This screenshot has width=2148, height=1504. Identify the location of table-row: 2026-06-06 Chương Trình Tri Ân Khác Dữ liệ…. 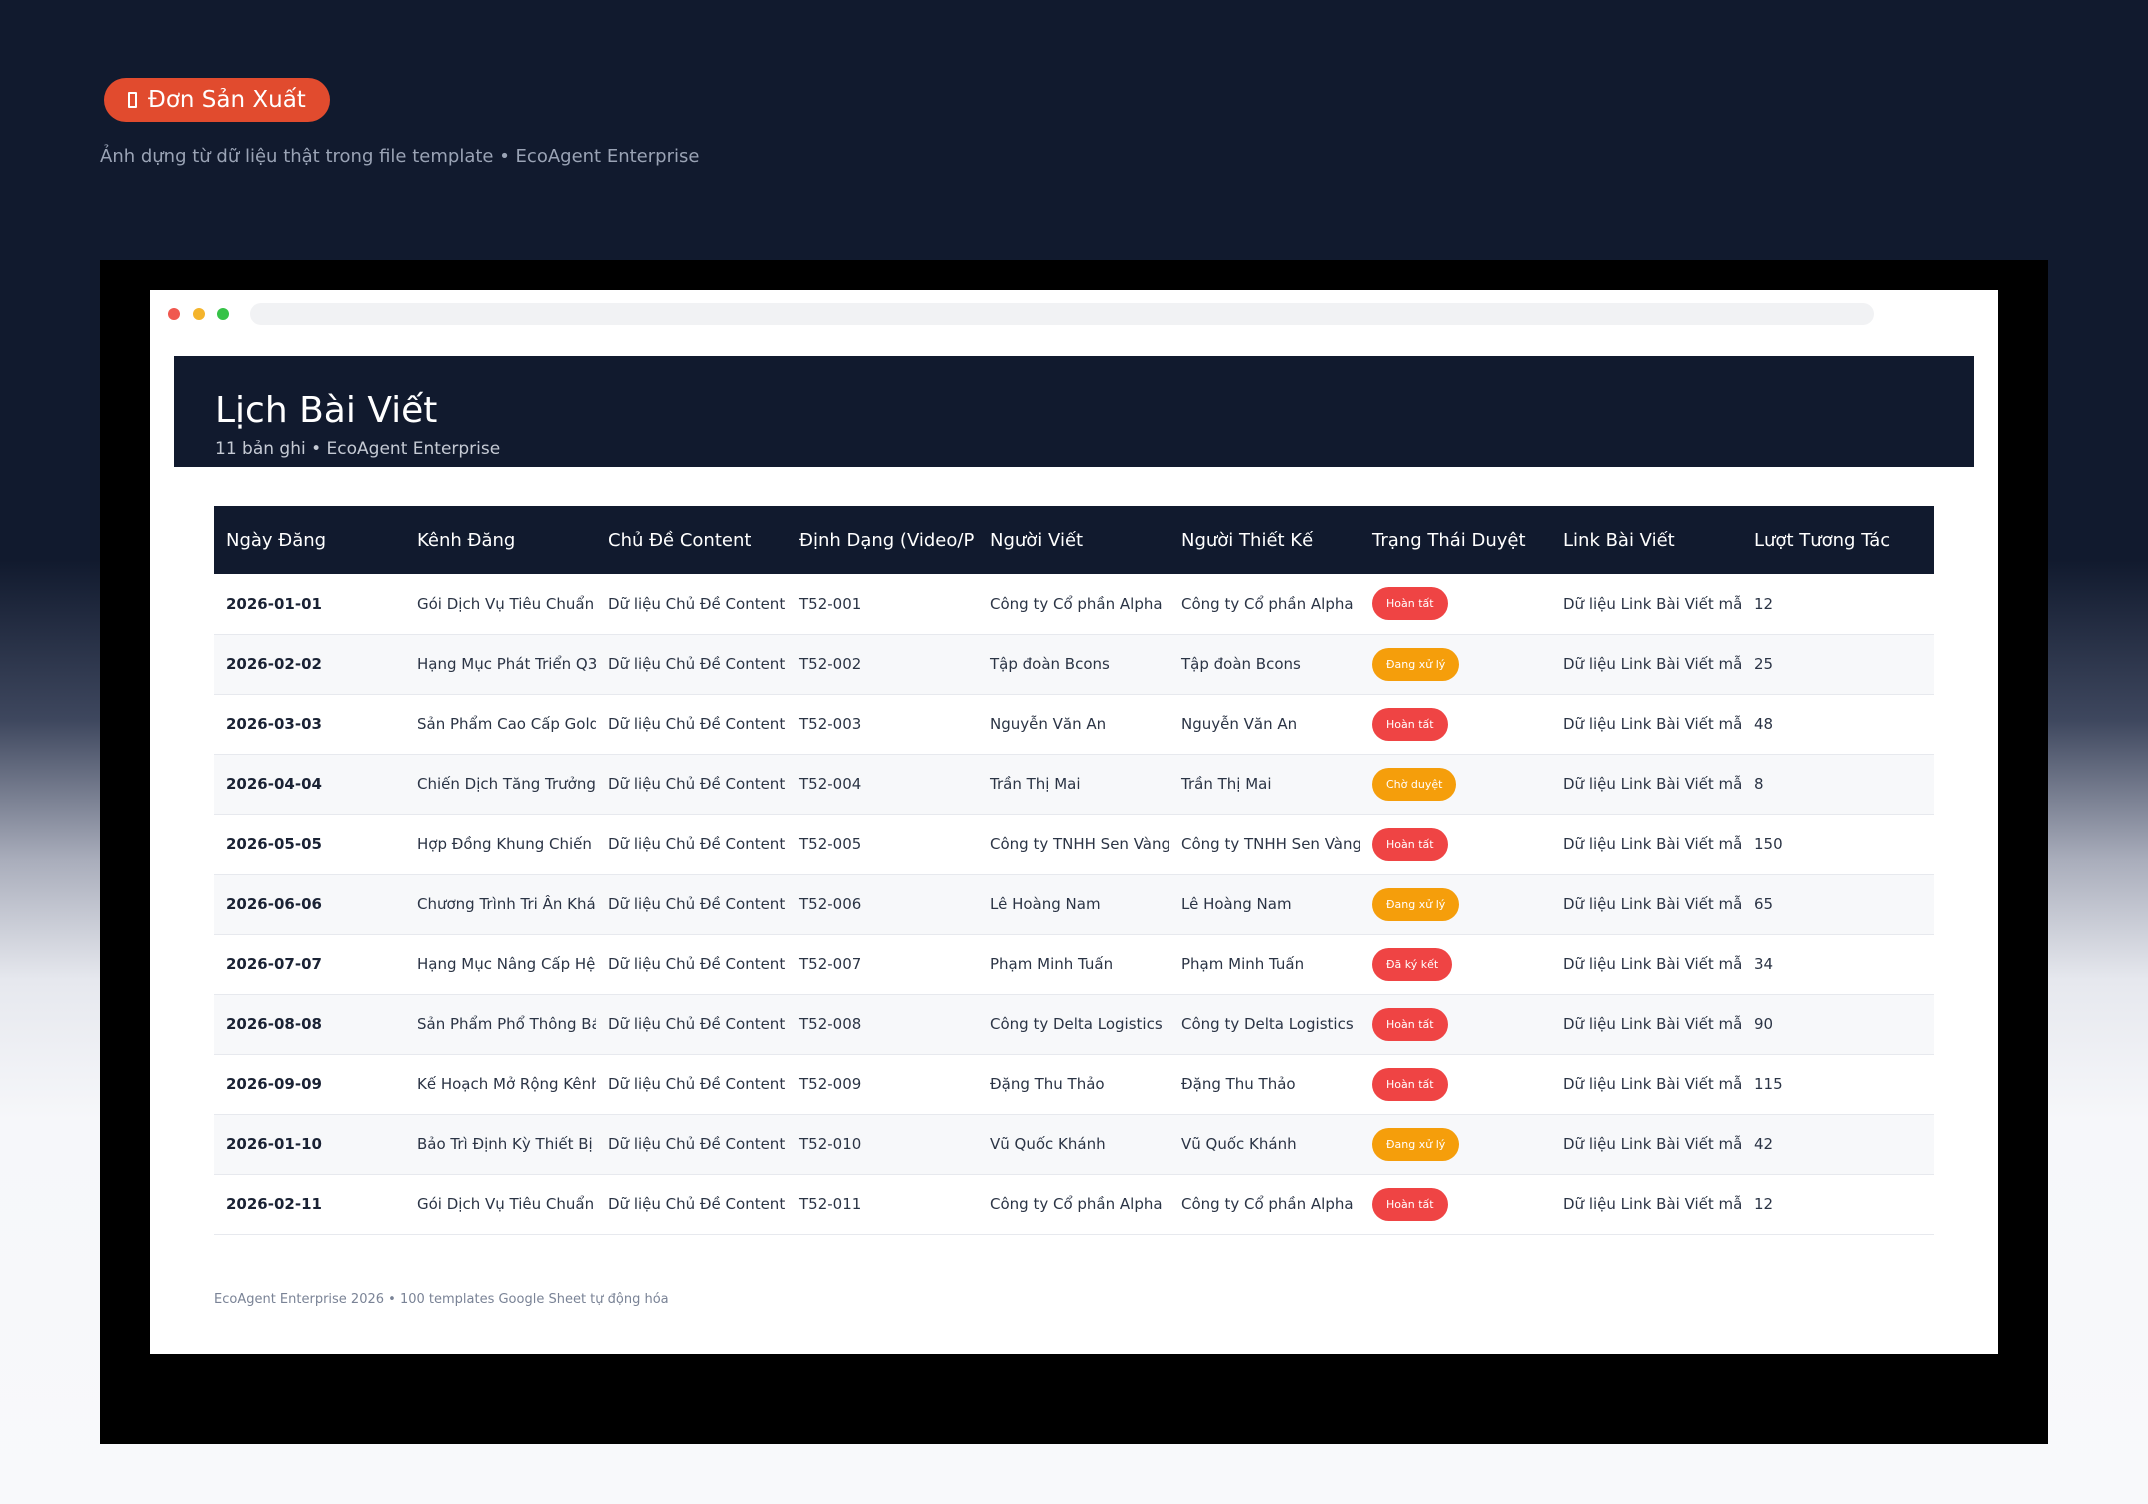
(1074, 904).